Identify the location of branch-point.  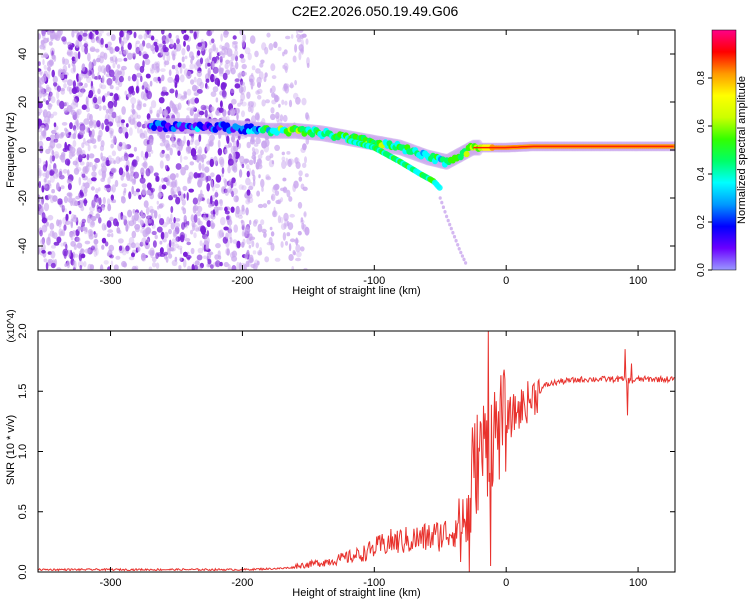
(443, 207).